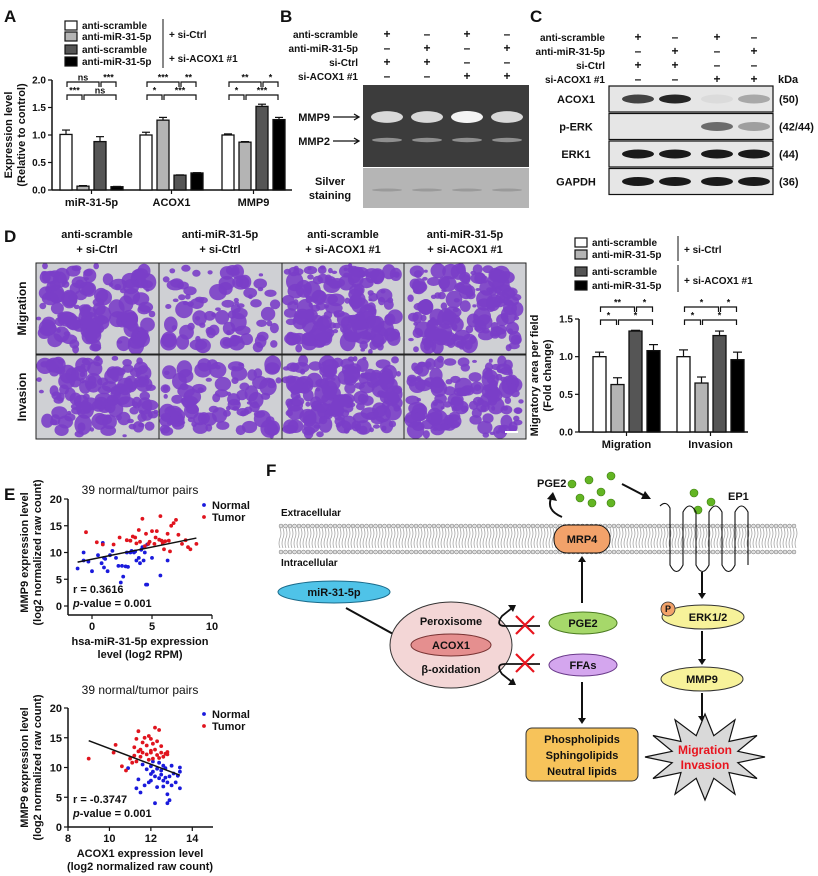  Describe the element at coordinates (212, 627) in the screenshot. I see `x-tick-label: 10` at that location.